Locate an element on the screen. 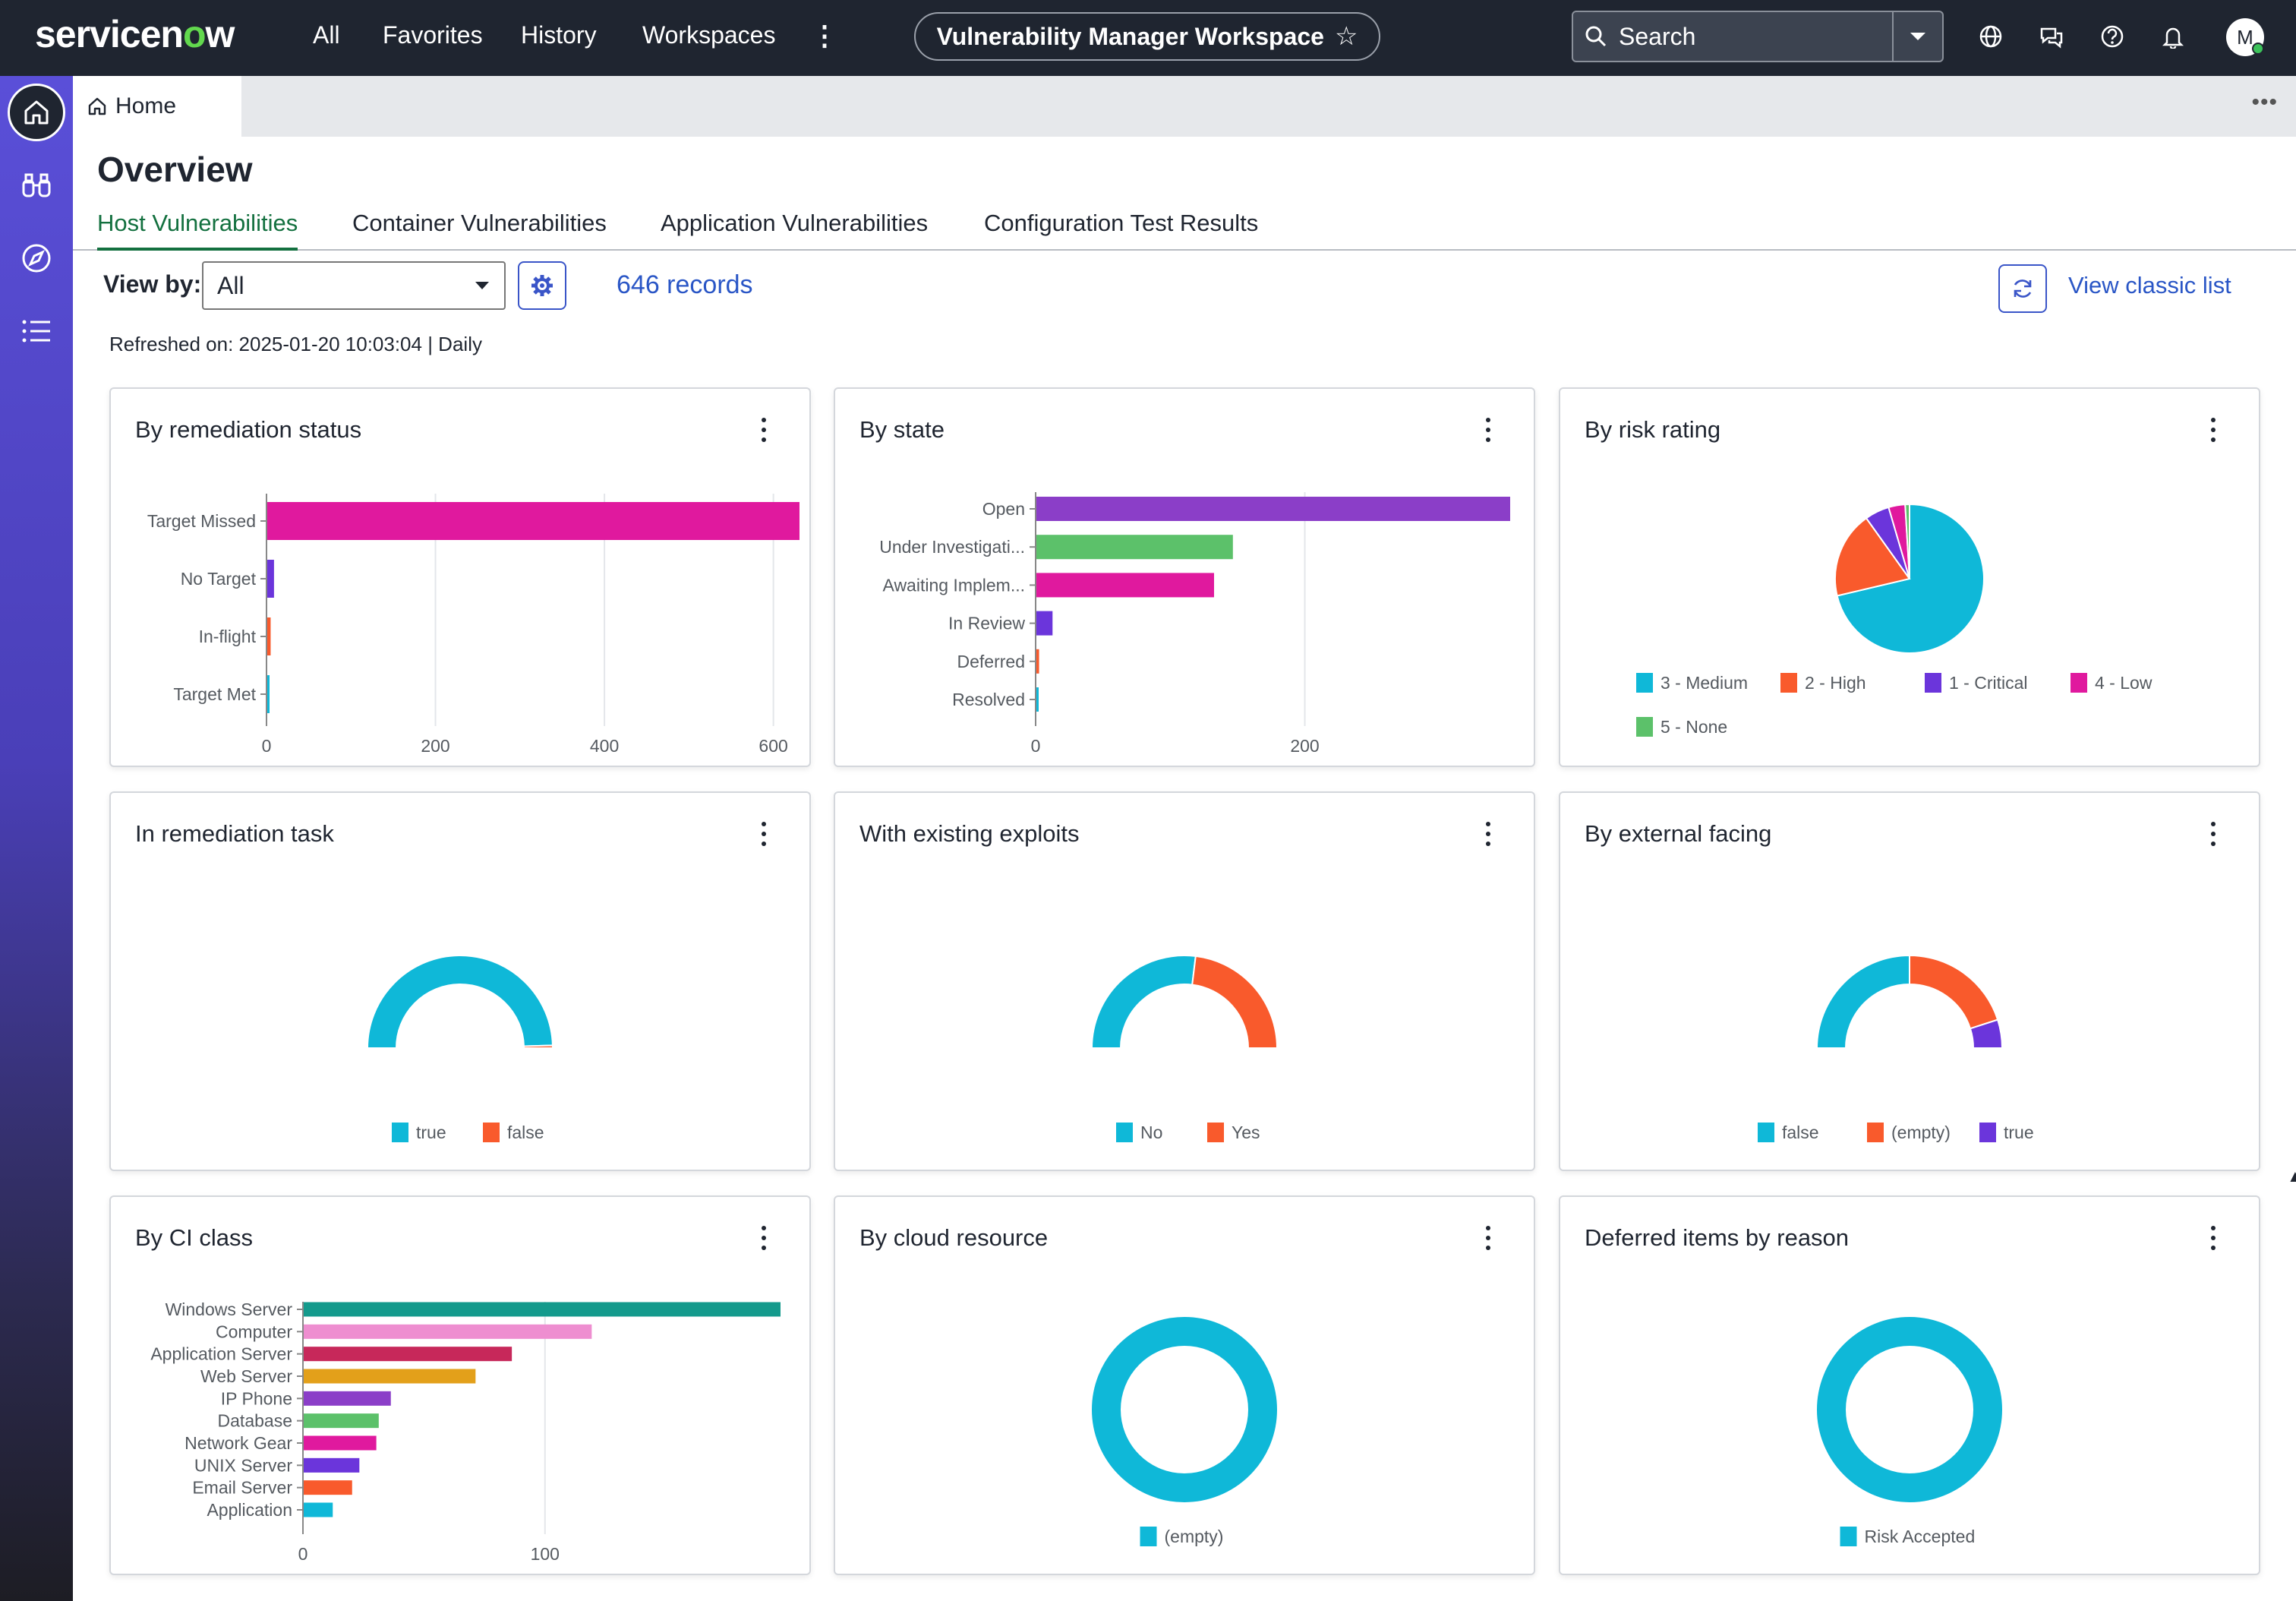  tab-home: Home is located at coordinates (157, 106).